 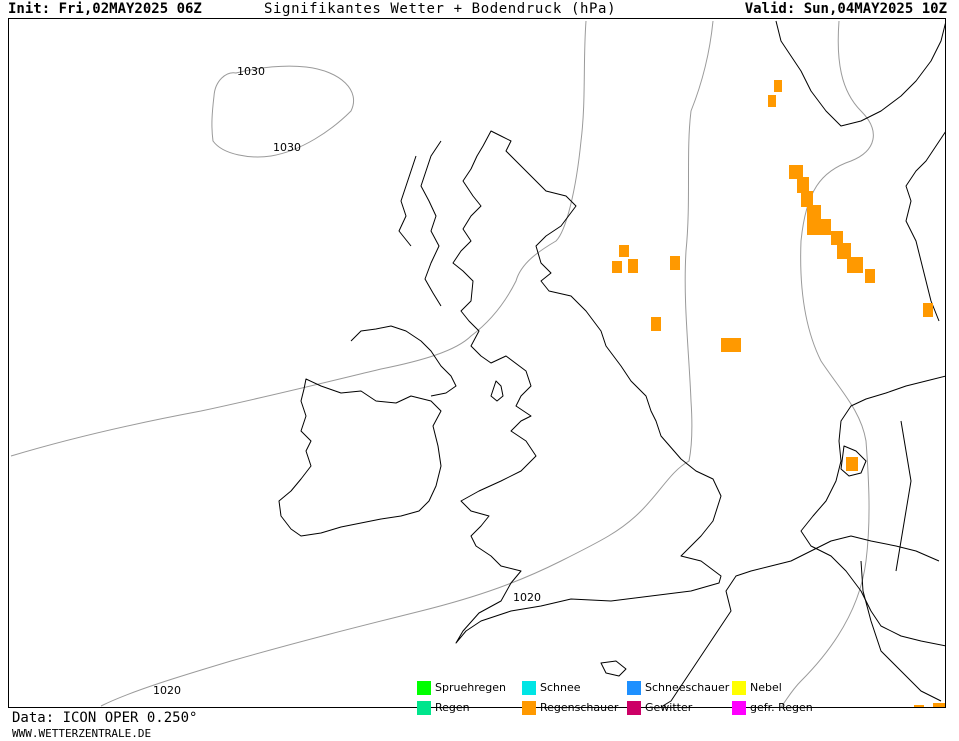 What do you see at coordinates (497, 391) in the screenshot?
I see `isle-of-man` at bounding box center [497, 391].